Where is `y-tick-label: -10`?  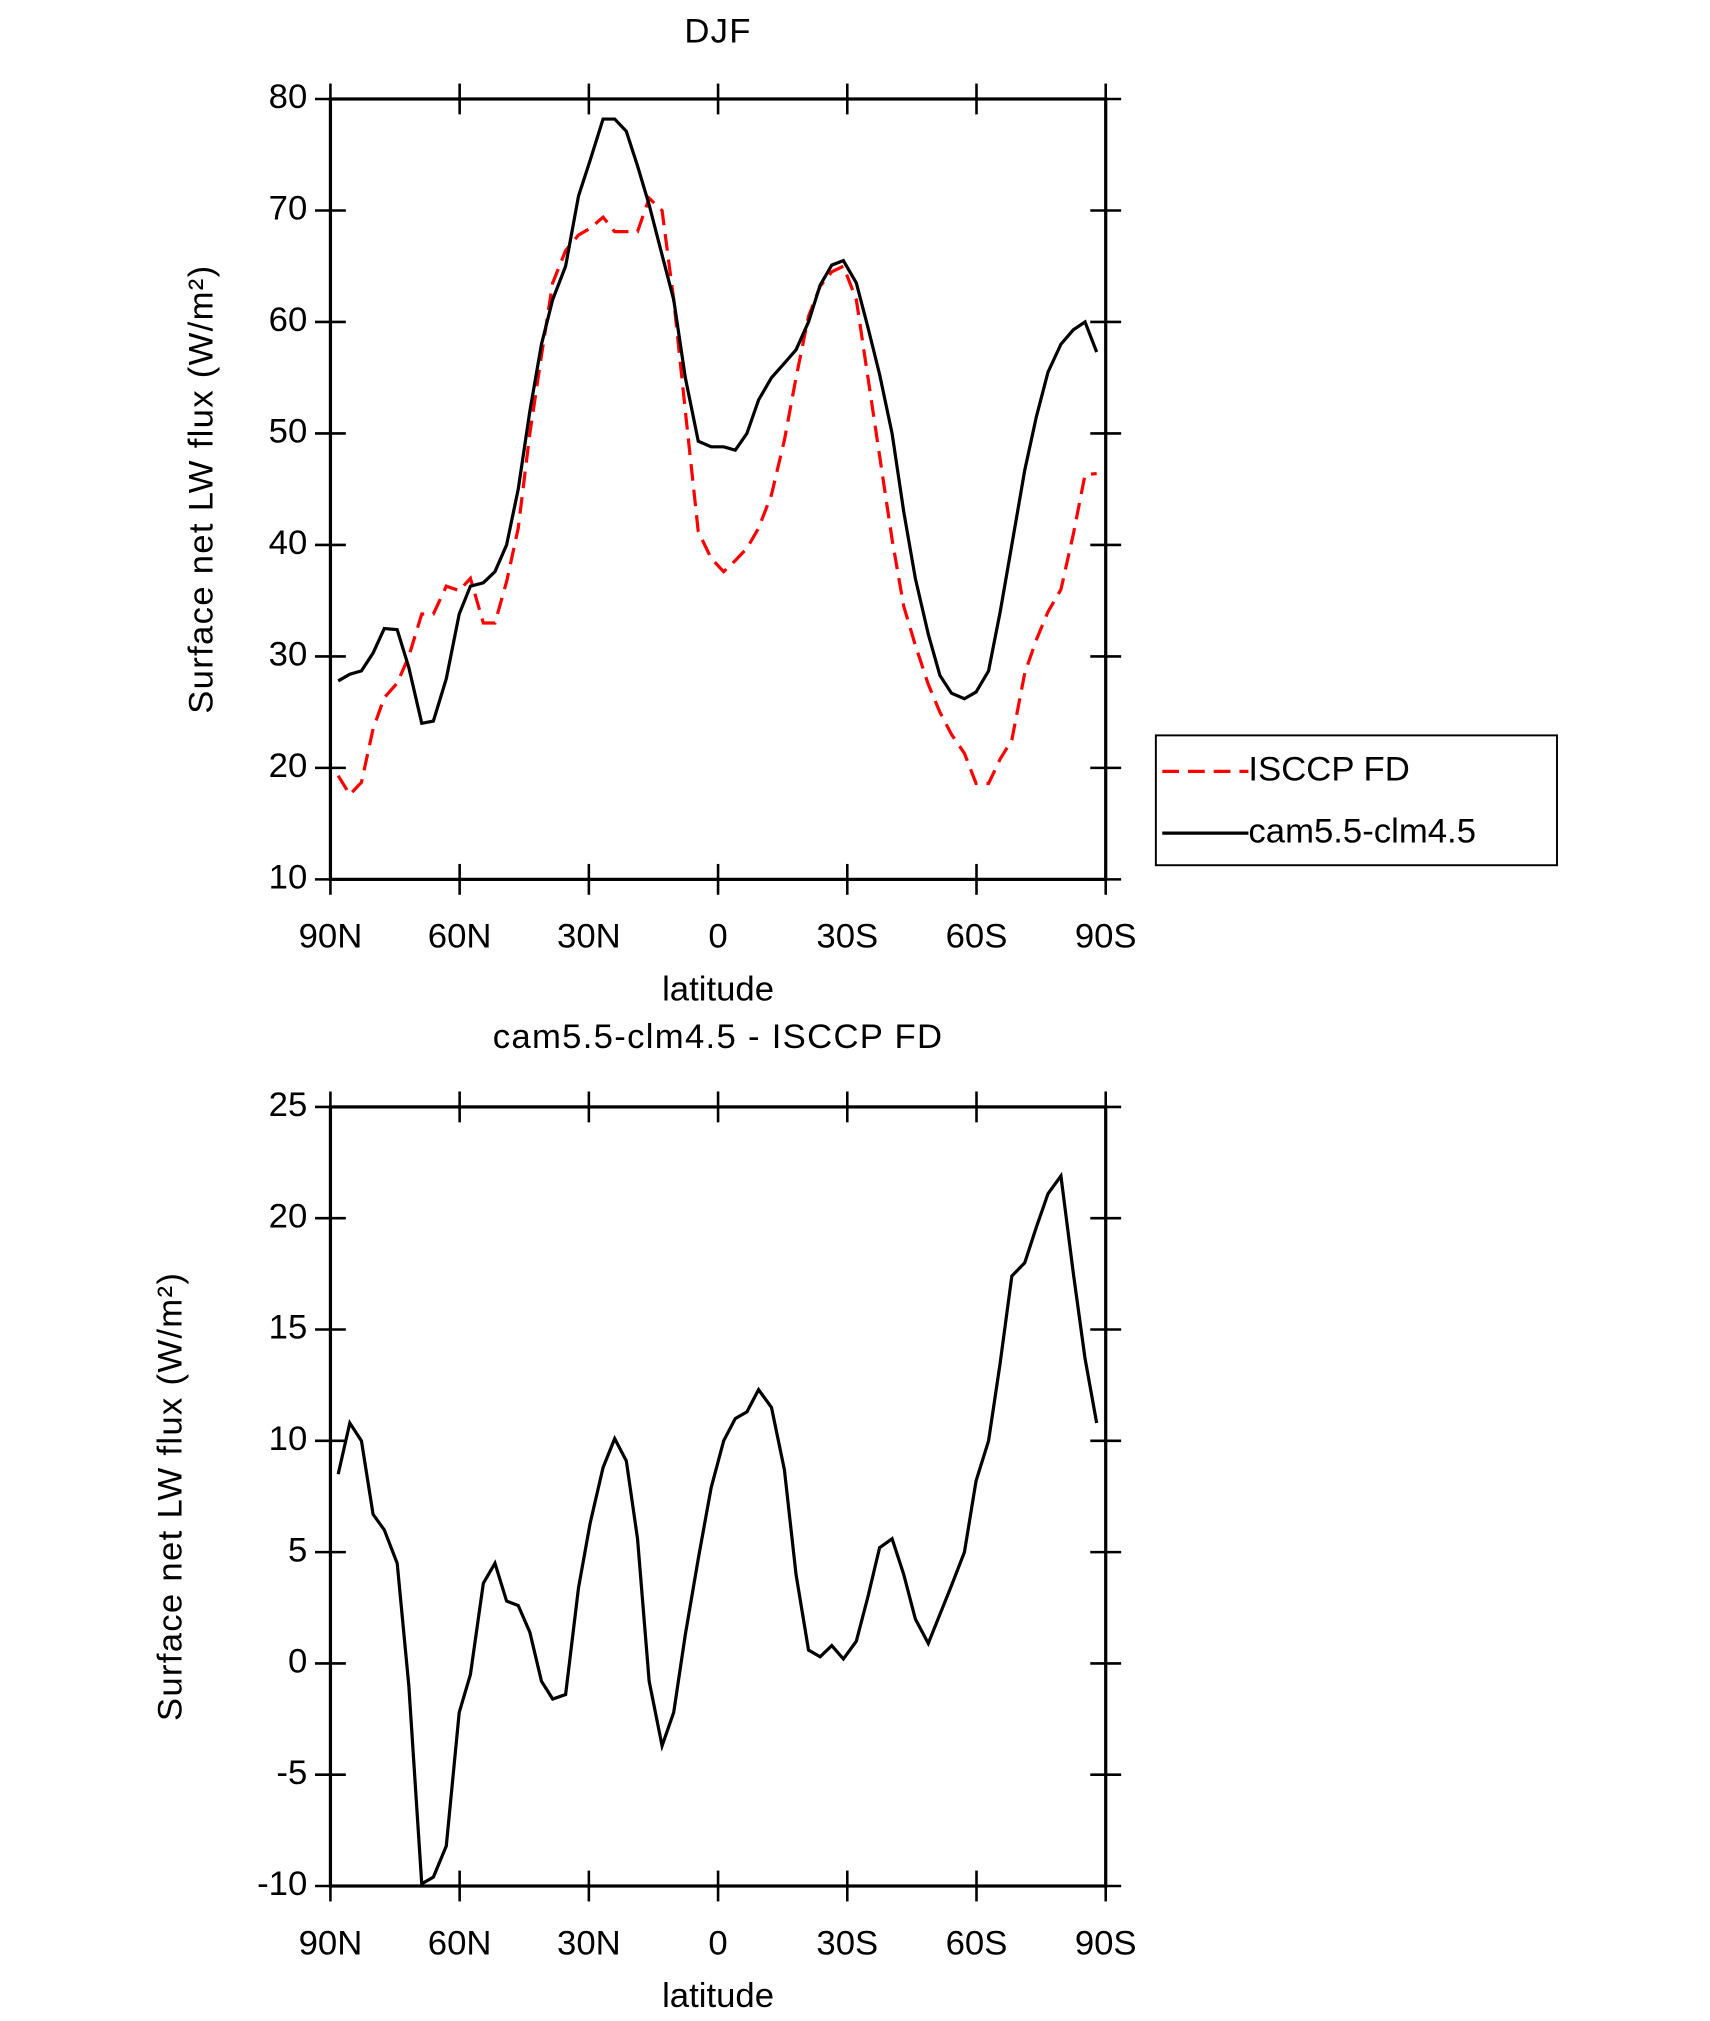 y-tick-label: -10 is located at coordinates (282, 1884).